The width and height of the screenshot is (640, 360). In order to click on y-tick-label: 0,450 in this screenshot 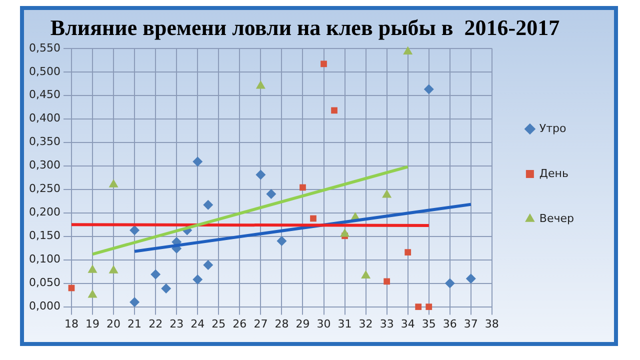, I will do `click(44, 95)`.